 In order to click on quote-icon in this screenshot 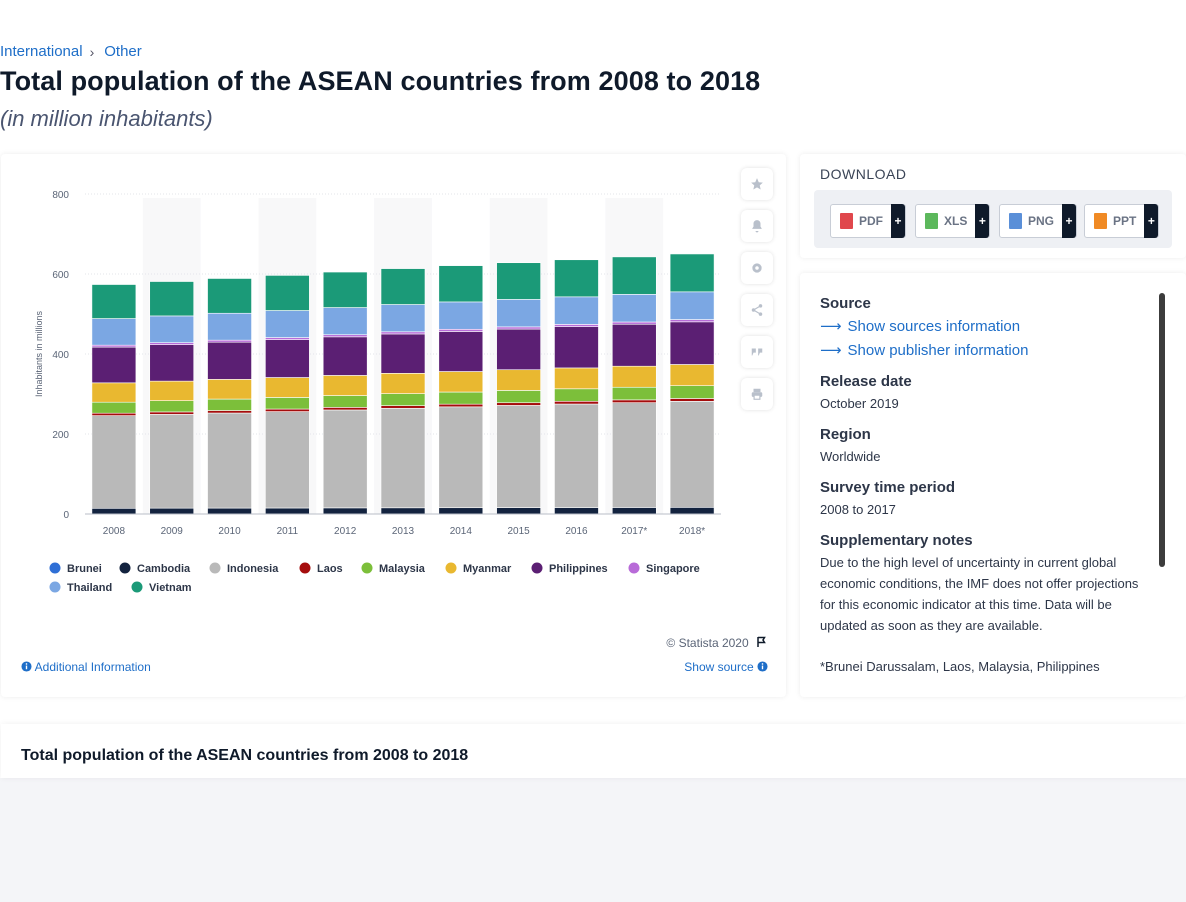, I will do `click(757, 352)`.